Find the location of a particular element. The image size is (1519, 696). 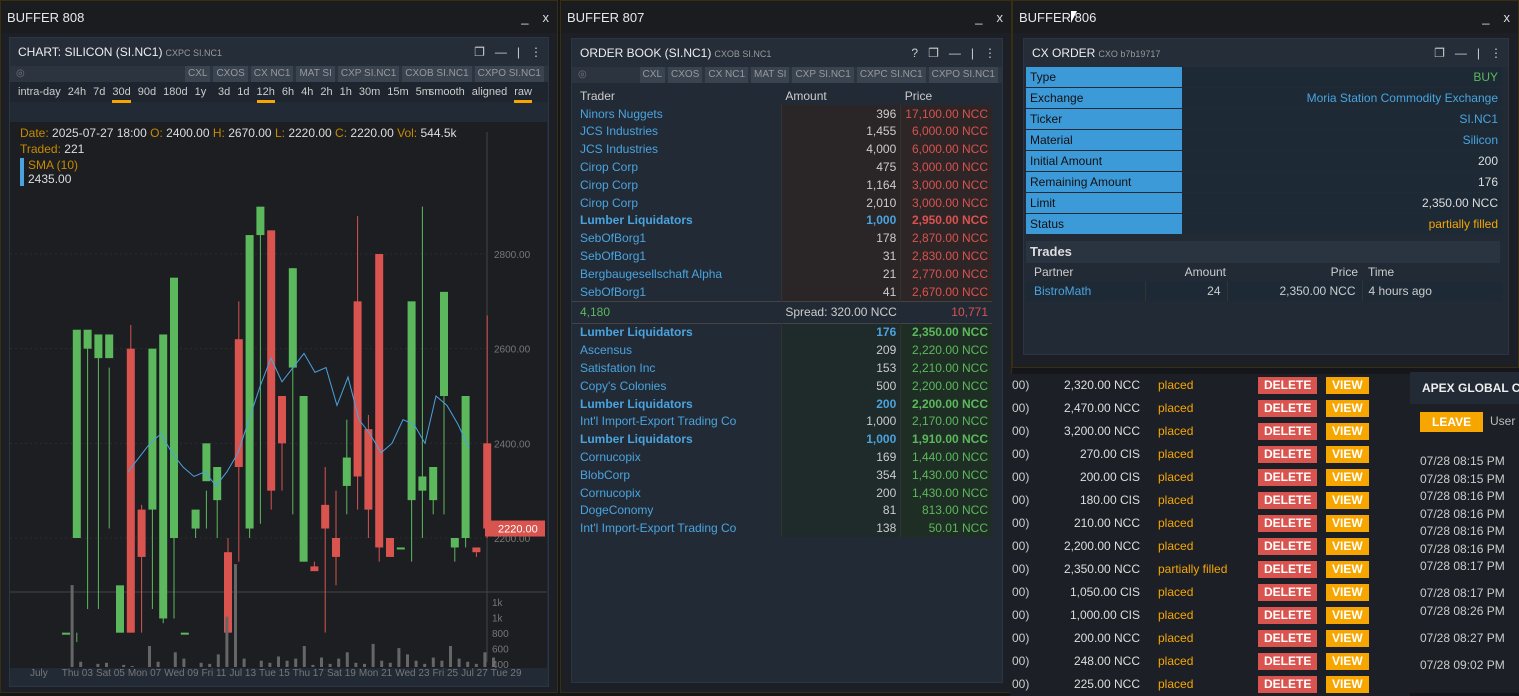

ask-order-row: JCS Industries 1,455 6,000.00 NCC is located at coordinates (782, 131).